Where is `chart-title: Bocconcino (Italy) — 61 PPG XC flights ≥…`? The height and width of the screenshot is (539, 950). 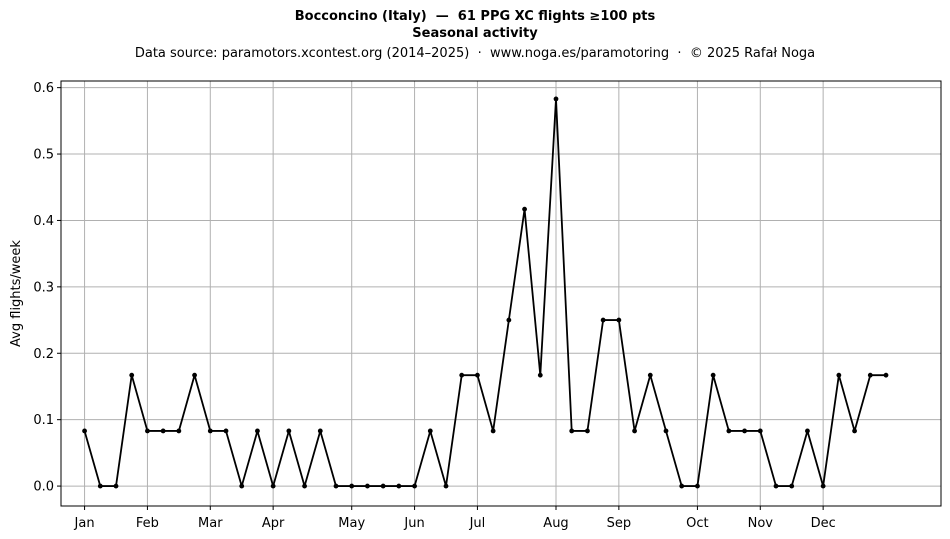 chart-title: Bocconcino (Italy) — 61 PPG XC flights ≥… is located at coordinates (475, 16).